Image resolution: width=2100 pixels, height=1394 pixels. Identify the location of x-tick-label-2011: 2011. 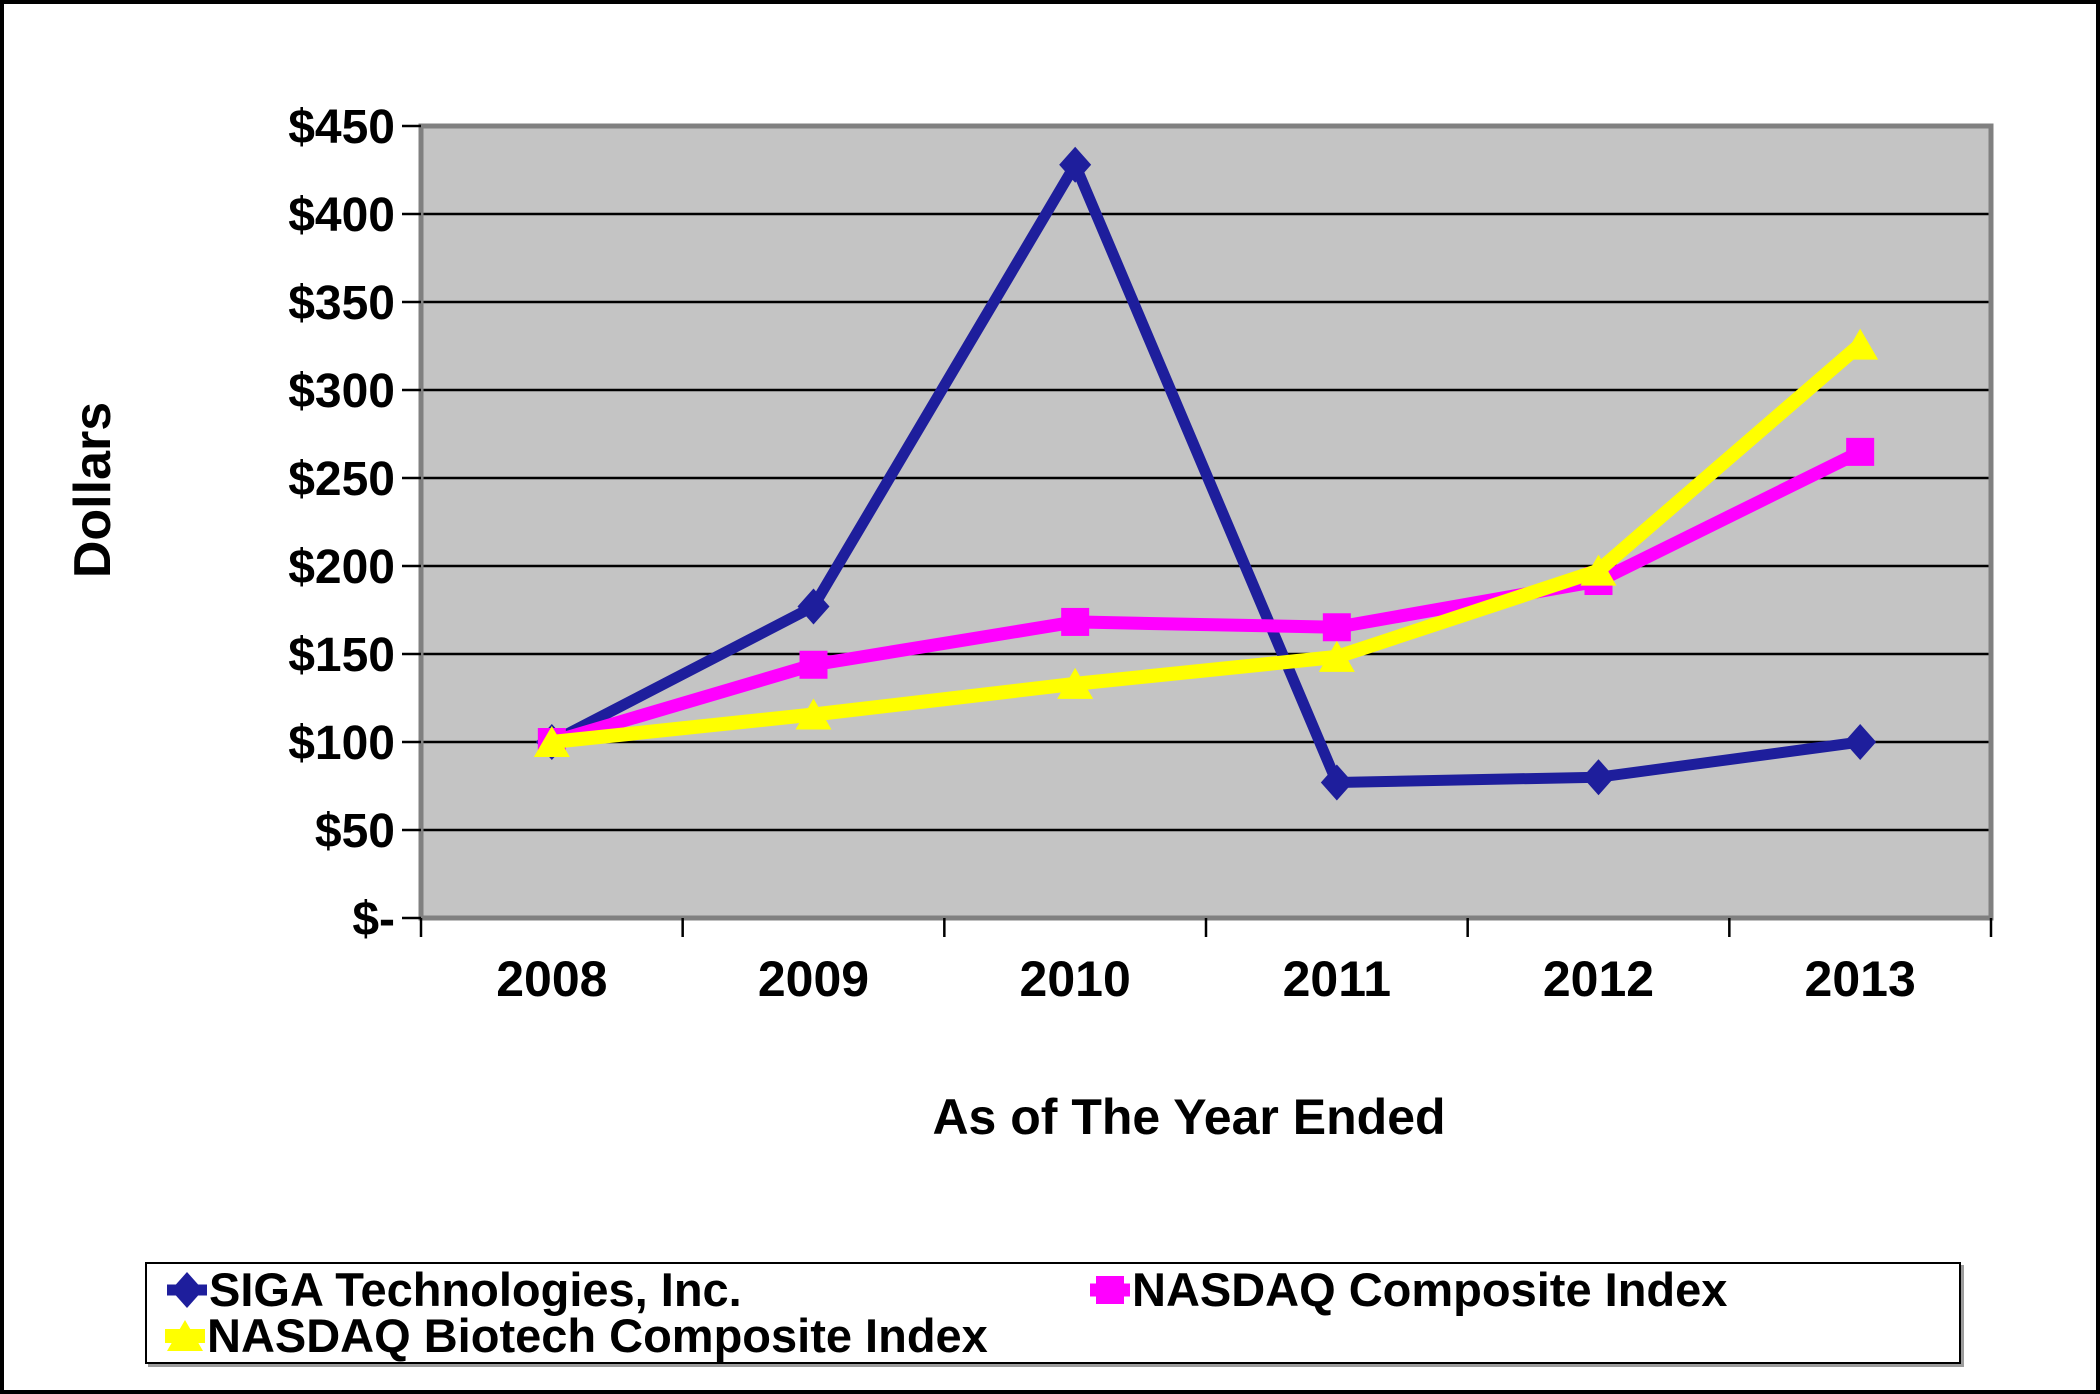
(1337, 979).